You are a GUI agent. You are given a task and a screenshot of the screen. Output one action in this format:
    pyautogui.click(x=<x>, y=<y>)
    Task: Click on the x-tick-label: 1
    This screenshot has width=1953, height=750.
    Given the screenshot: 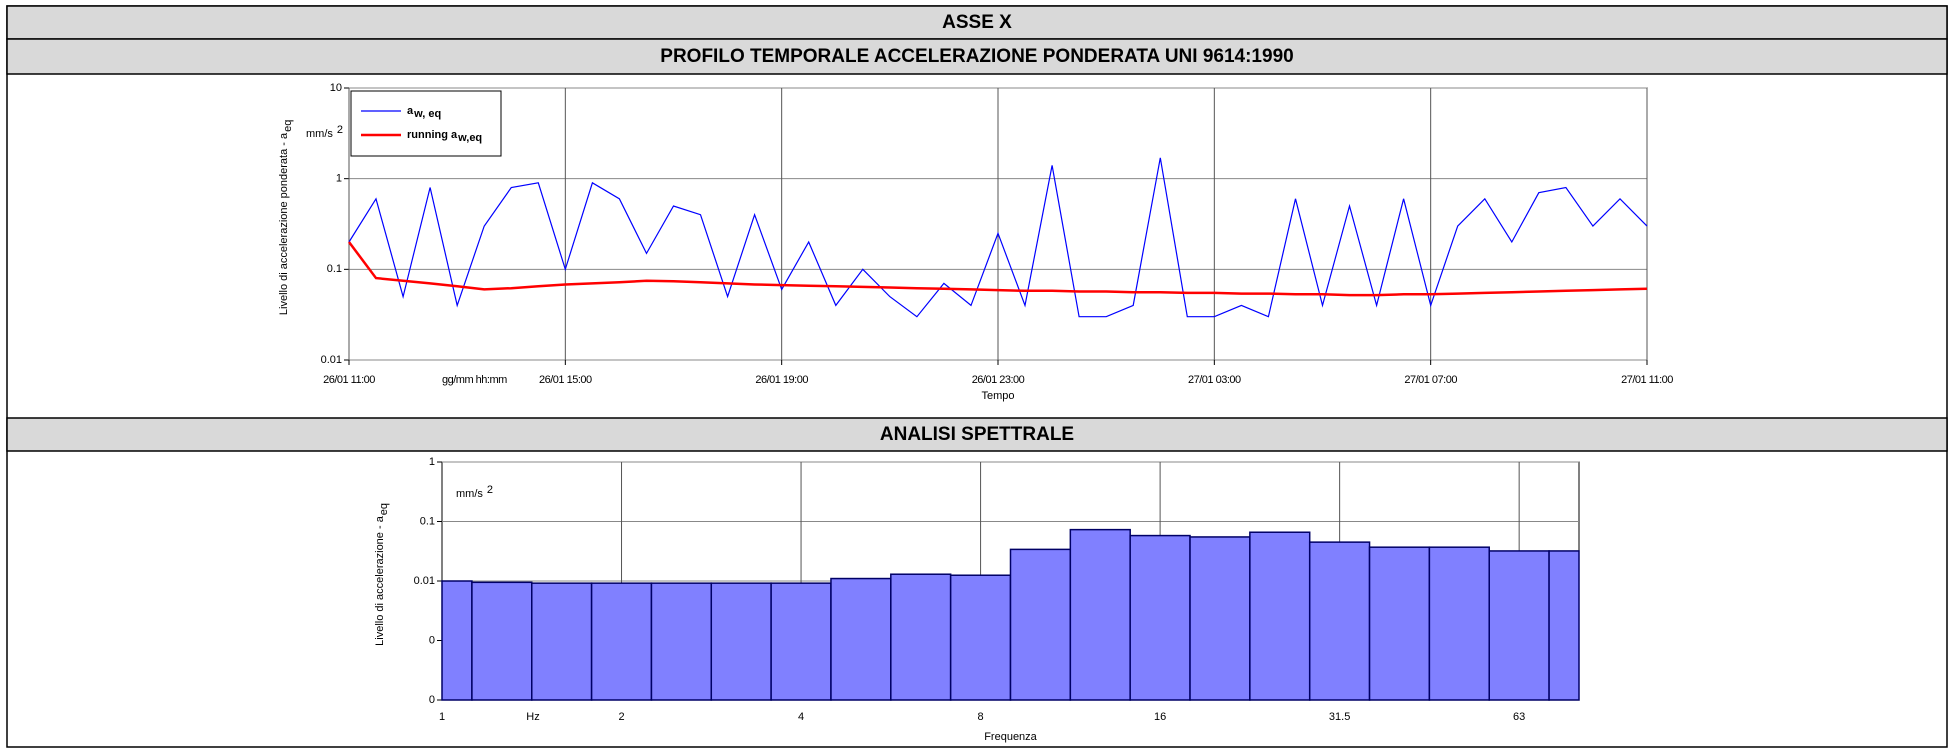 What is the action you would take?
    pyautogui.click(x=442, y=717)
    